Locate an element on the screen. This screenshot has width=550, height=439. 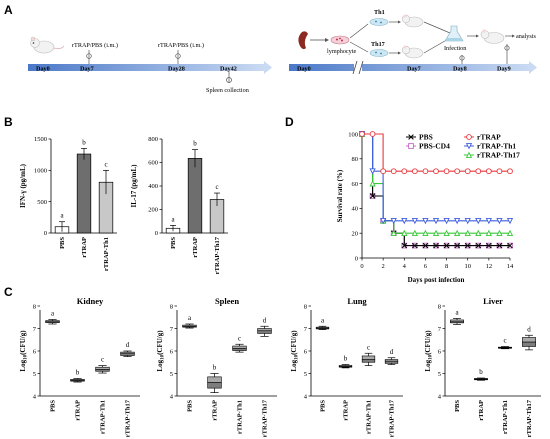
y-tick-label: 1000 is located at coordinates (40, 171).